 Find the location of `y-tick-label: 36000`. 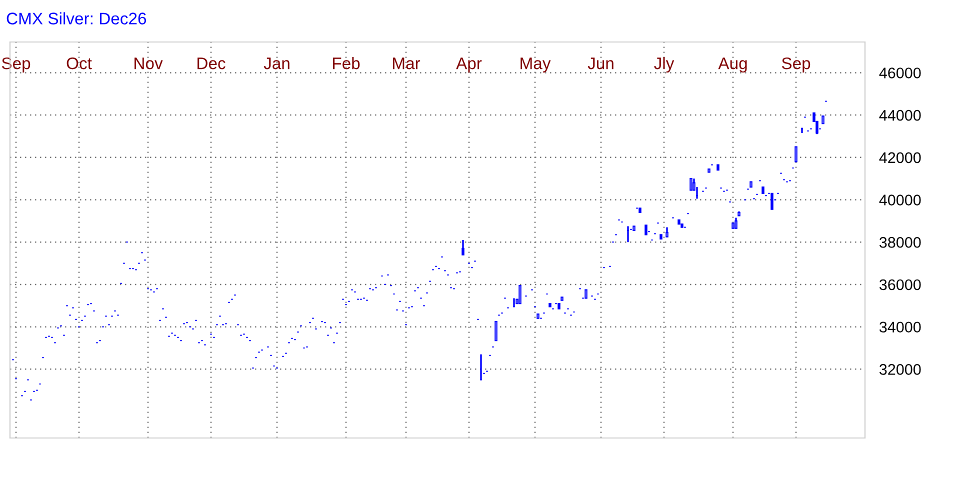

y-tick-label: 36000 is located at coordinates (900, 284).